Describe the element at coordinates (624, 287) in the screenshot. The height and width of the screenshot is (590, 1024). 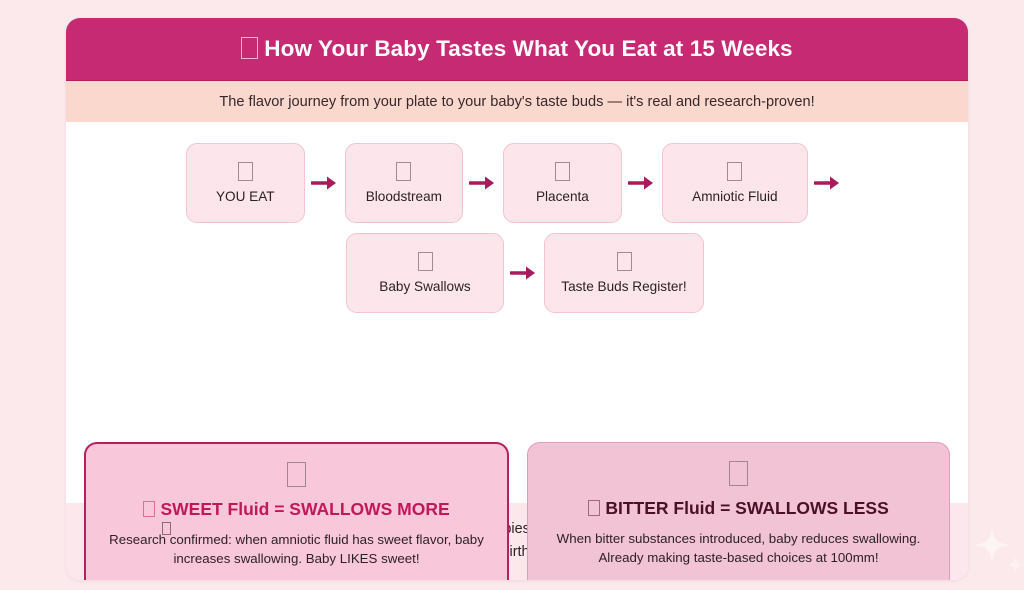
I see `flow-step-label: Taste Buds Register!` at that location.